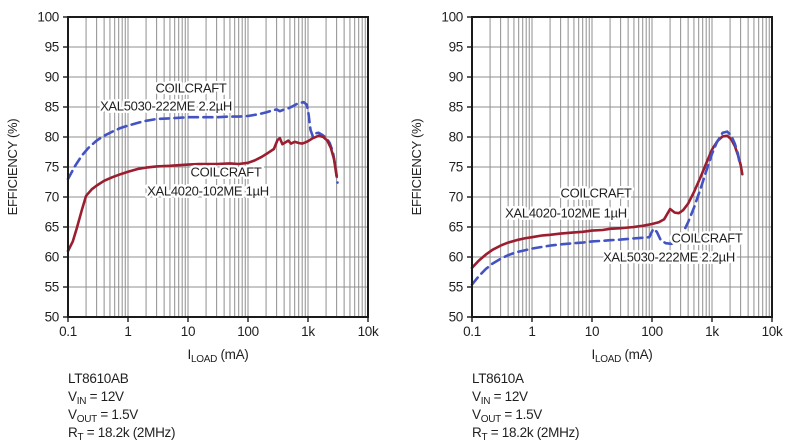 This screenshot has width=800, height=448. Describe the element at coordinates (707, 238) in the screenshot. I see `curve-label-lt8610a-1-0: COILCRAFT` at that location.